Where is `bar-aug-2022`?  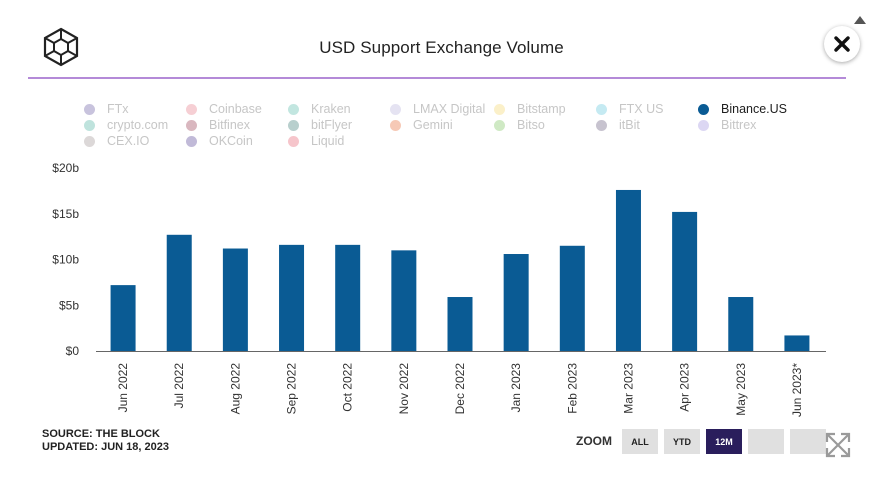
bar-aug-2022 is located at coordinates (235, 299).